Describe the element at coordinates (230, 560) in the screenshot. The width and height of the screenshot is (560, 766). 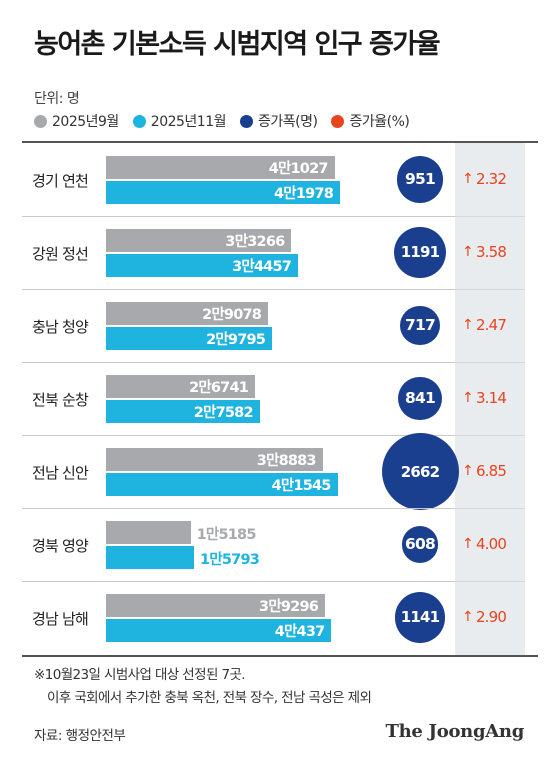
I see `bar-nov-label: 1만5793` at that location.